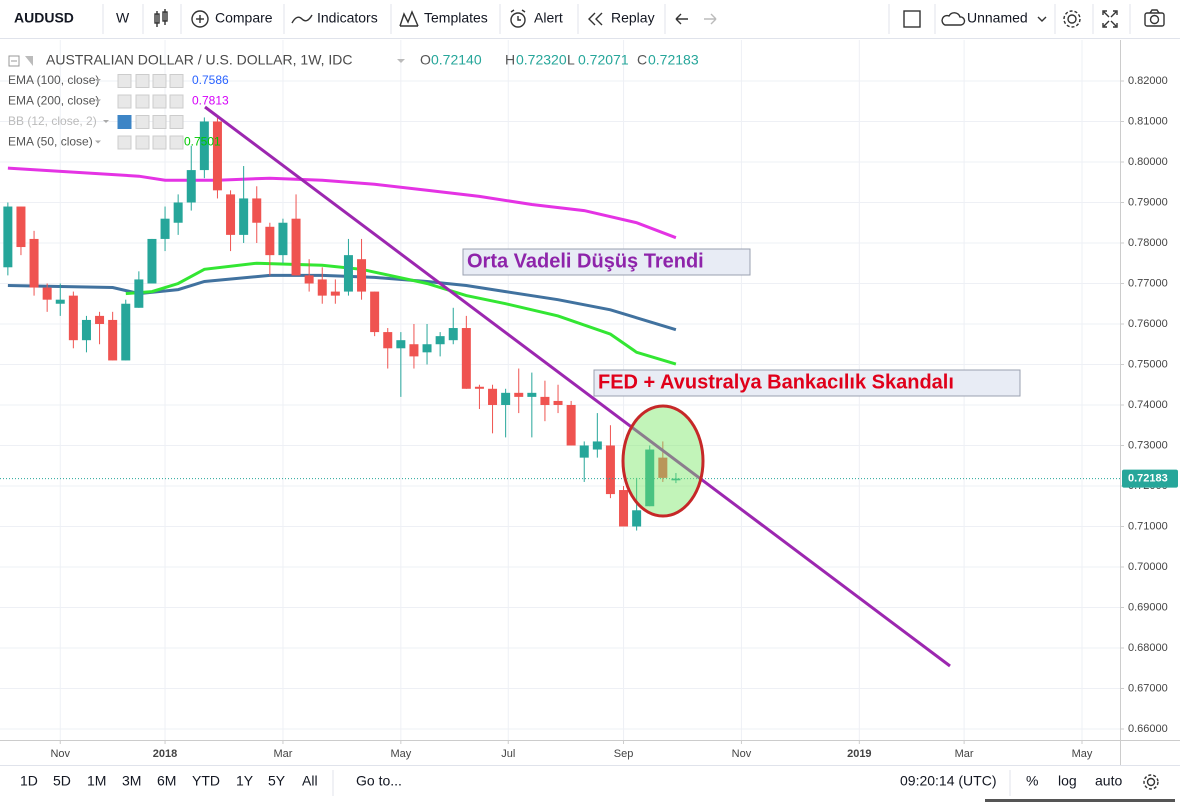 This screenshot has height=802, width=1180. I want to click on range-button: 1D, so click(29, 781).